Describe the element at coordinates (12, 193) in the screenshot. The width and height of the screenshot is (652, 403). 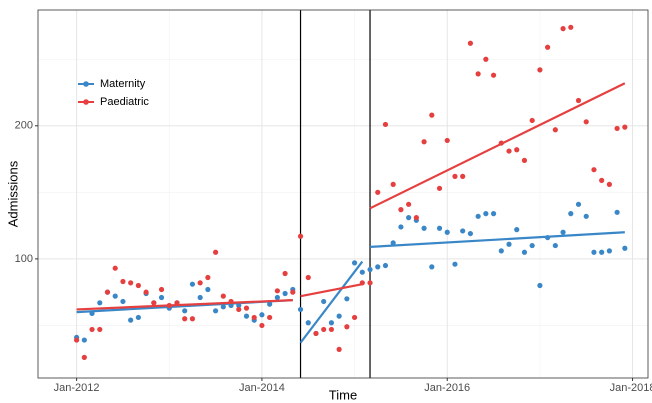
I see `y-axis-title: Admissions` at that location.